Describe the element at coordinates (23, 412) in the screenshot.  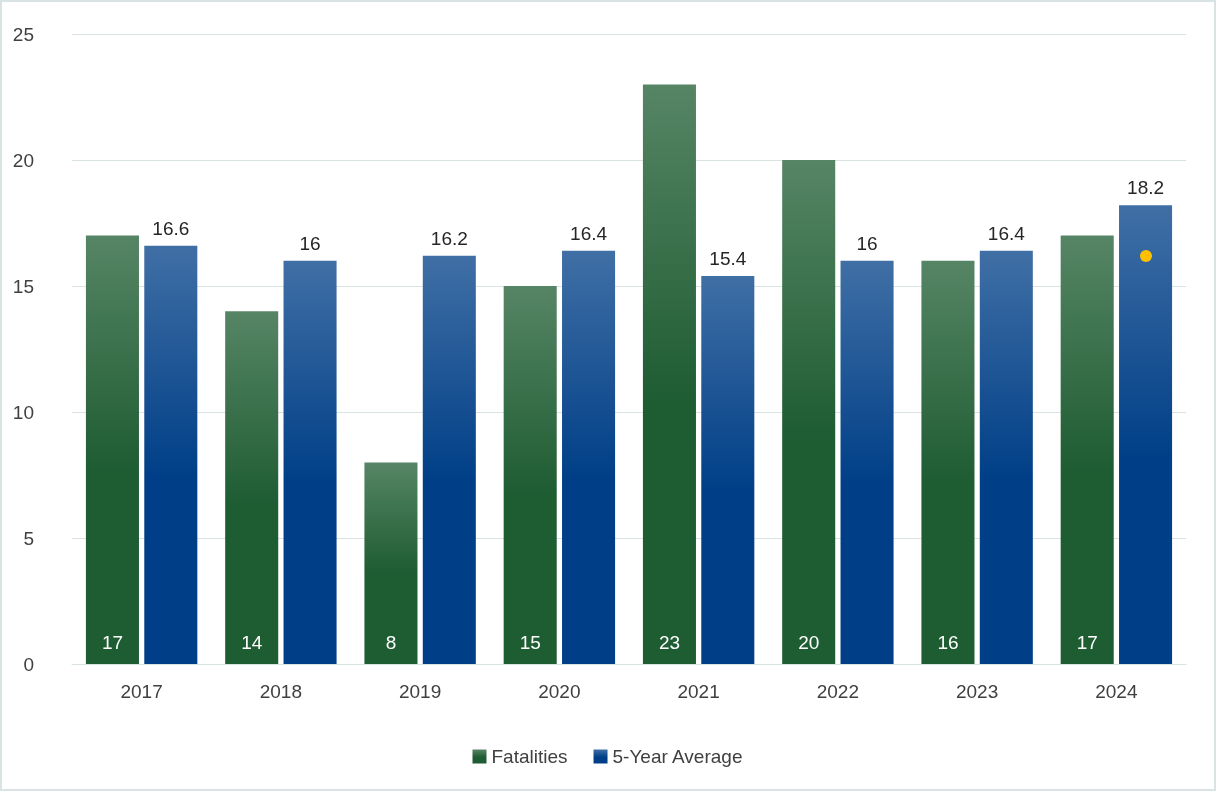
I see `y-tick-label: 10` at that location.